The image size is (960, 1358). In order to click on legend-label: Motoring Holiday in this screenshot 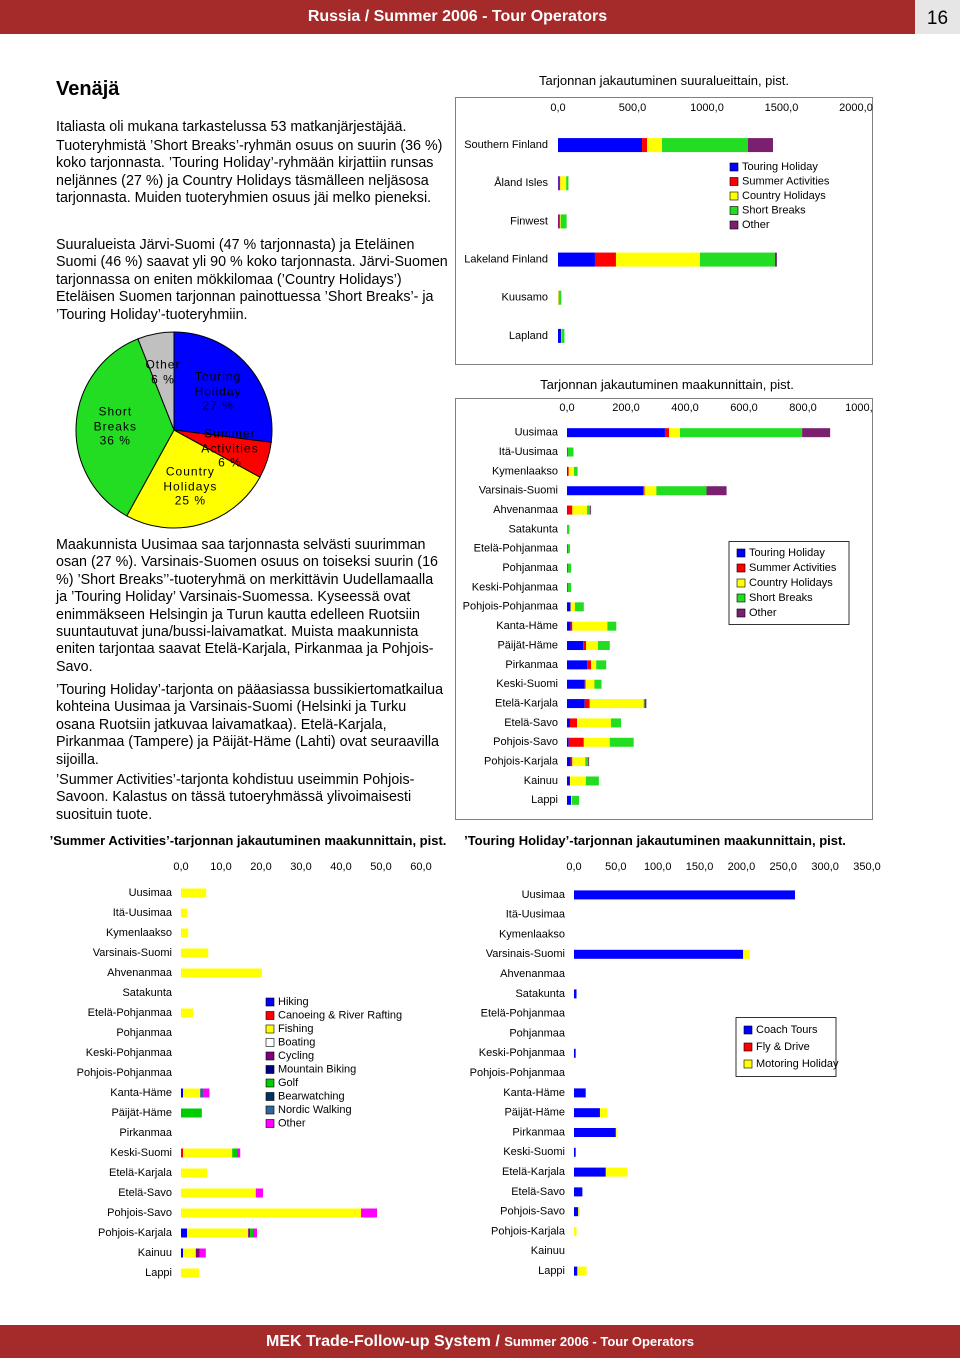, I will do `click(797, 1064)`.